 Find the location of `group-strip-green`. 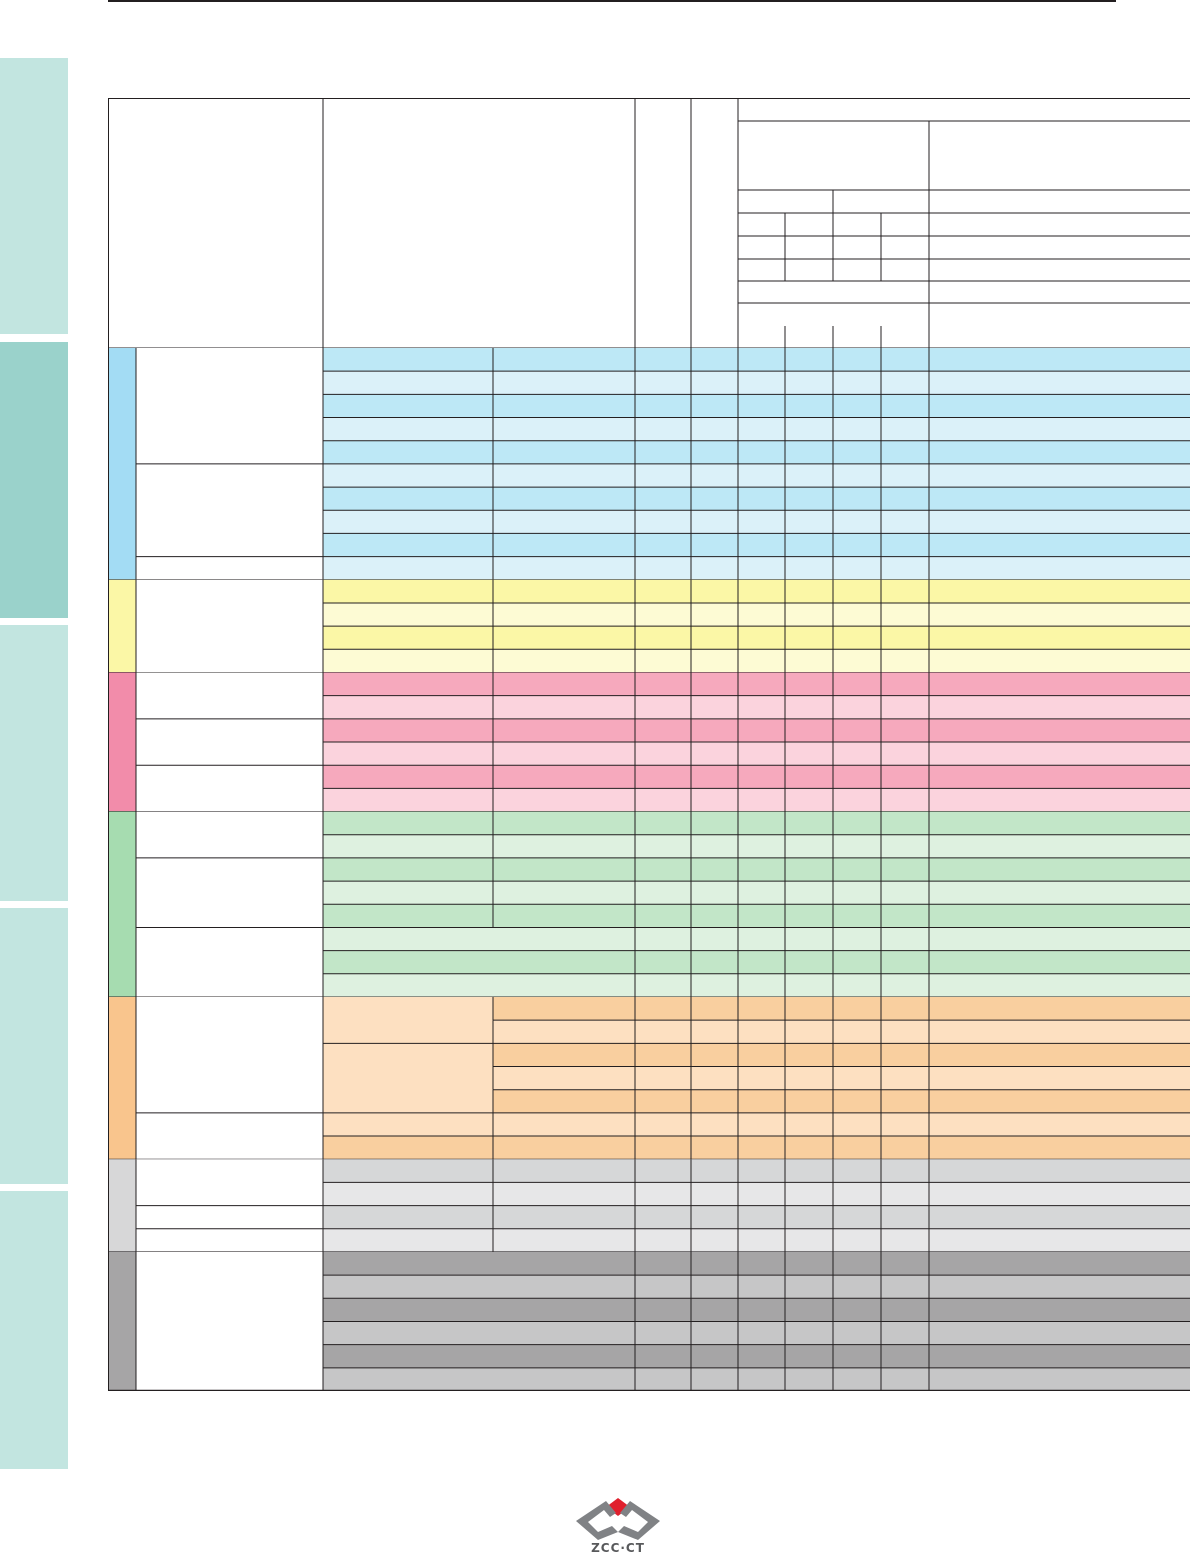

group-strip-green is located at coordinates (122, 904).